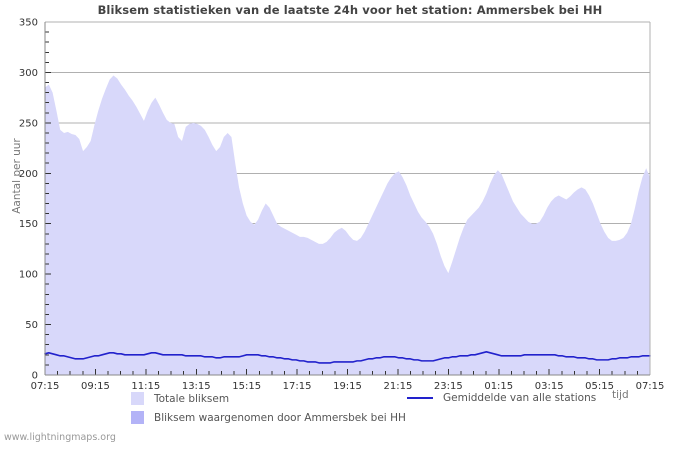  I want to click on svg-text: 200, so click(28, 174).